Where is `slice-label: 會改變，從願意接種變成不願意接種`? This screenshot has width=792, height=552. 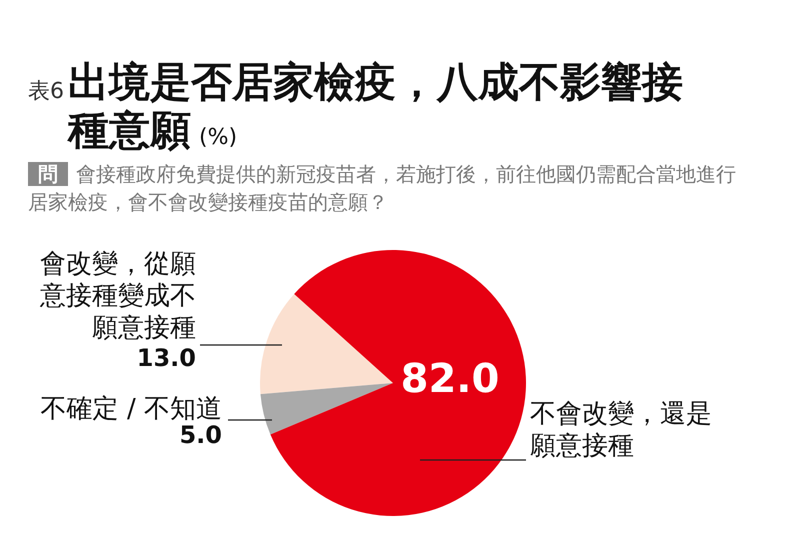
slice-label: 會改變，從願意接種變成不願意接種 is located at coordinates (117, 296).